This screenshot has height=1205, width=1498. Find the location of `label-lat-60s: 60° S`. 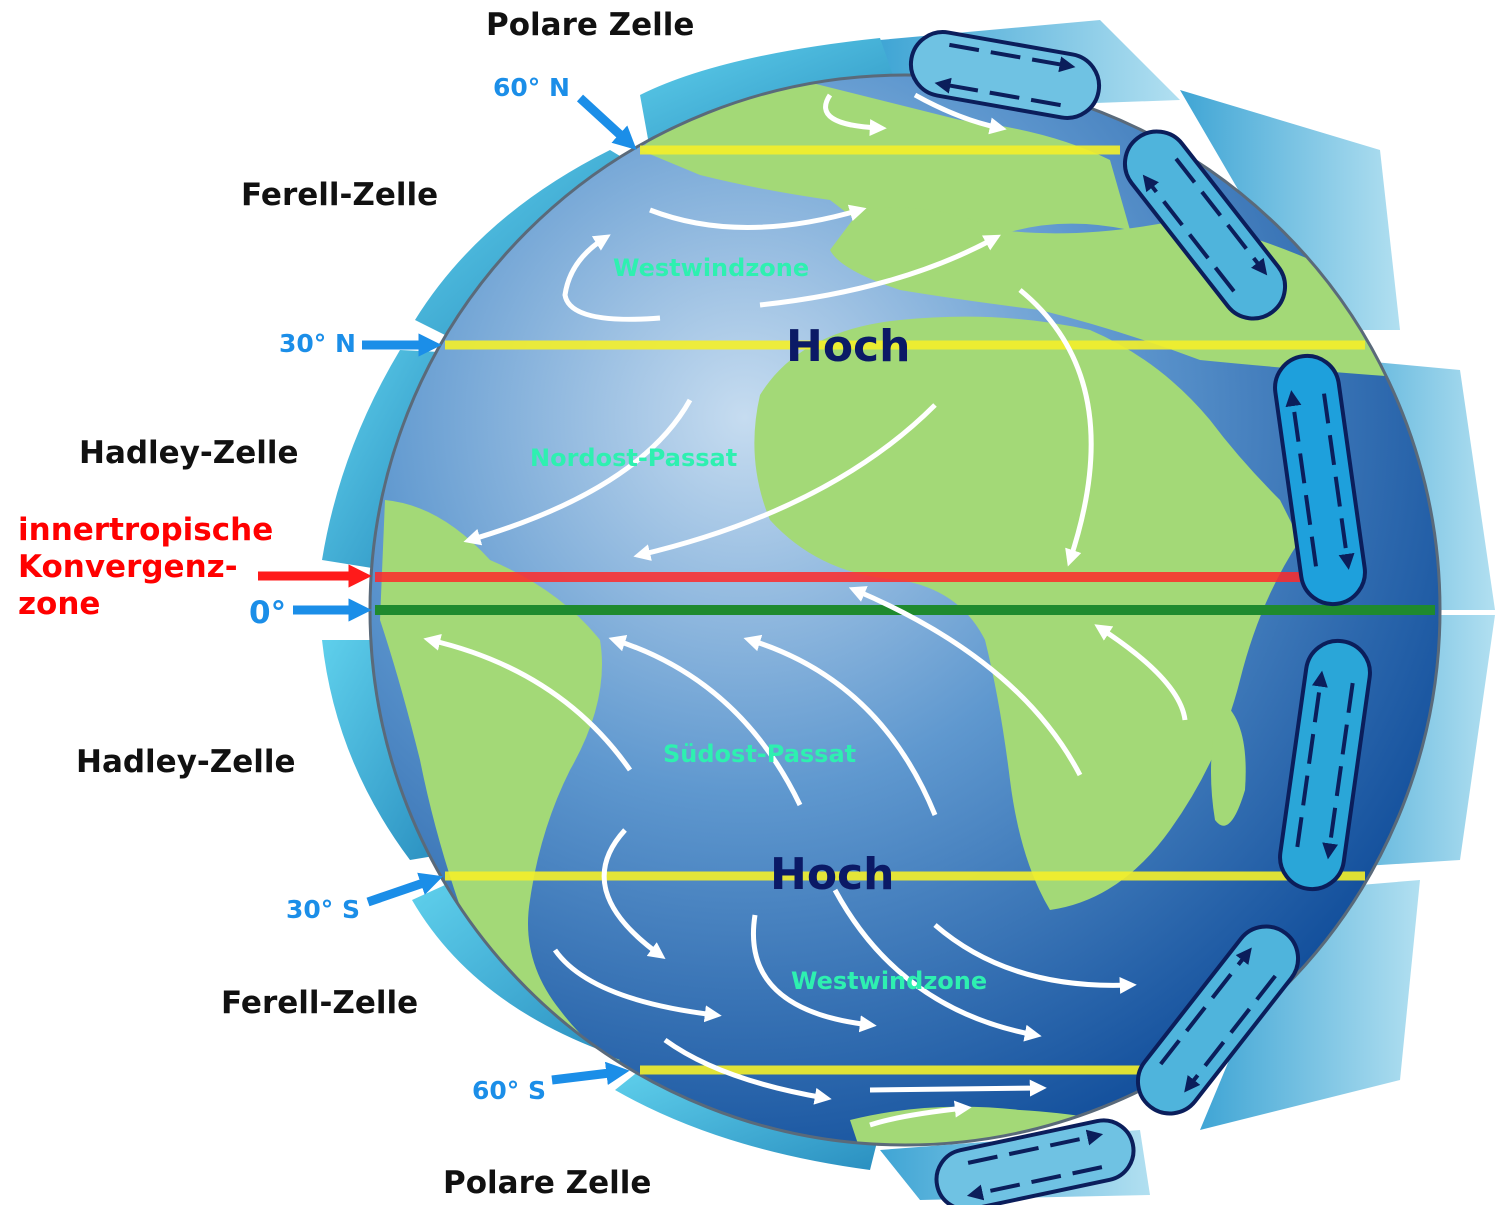

label-lat-60s: 60° S is located at coordinates (509, 1090).